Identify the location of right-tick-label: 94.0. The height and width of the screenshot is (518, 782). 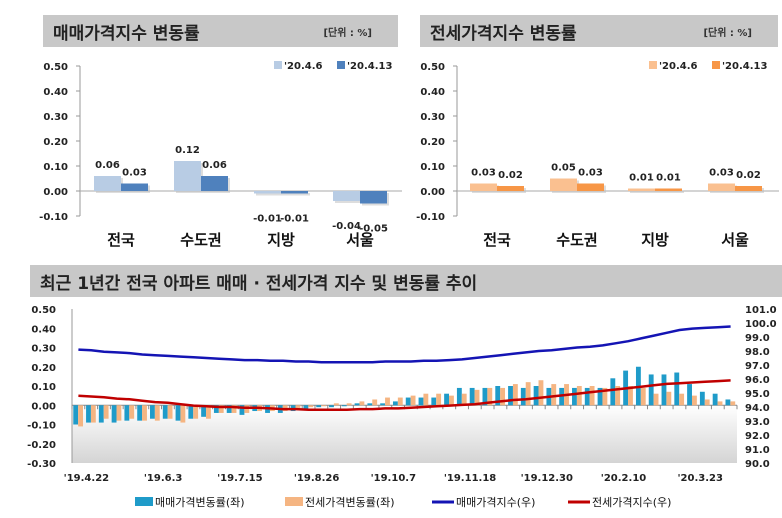
(757, 408).